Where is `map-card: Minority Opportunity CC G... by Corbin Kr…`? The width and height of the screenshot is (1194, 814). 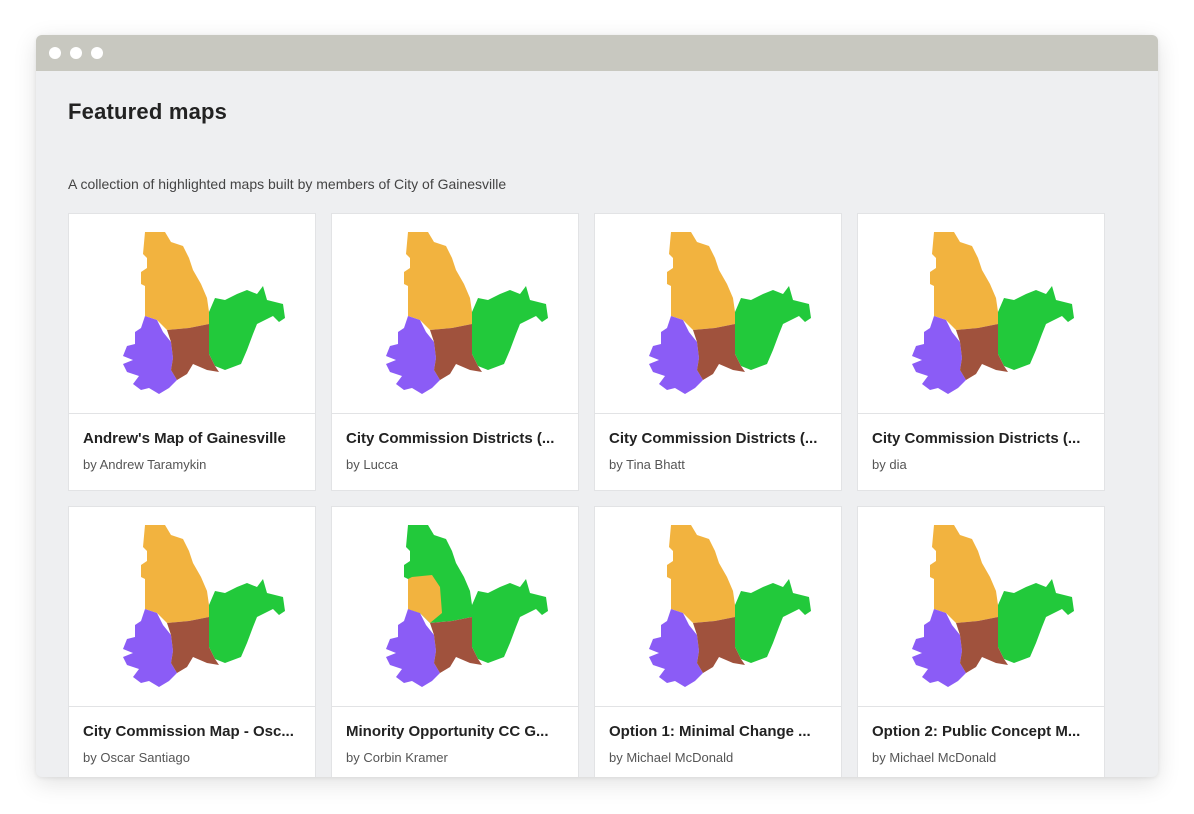 map-card: Minority Opportunity CC G... by Corbin Kr… is located at coordinates (455, 641).